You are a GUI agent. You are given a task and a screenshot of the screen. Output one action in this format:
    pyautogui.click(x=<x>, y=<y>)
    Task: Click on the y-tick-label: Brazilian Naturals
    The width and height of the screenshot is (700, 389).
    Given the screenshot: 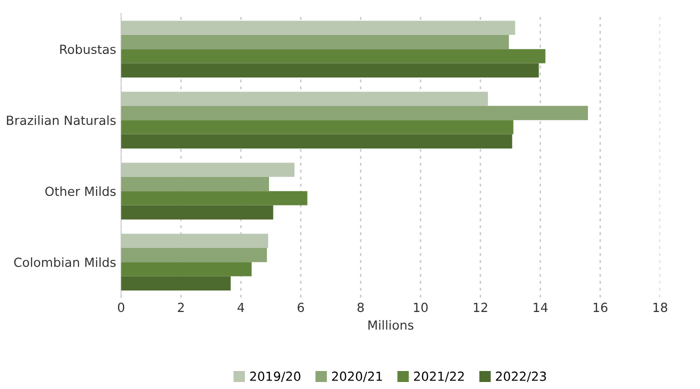 What is the action you would take?
    pyautogui.click(x=61, y=120)
    